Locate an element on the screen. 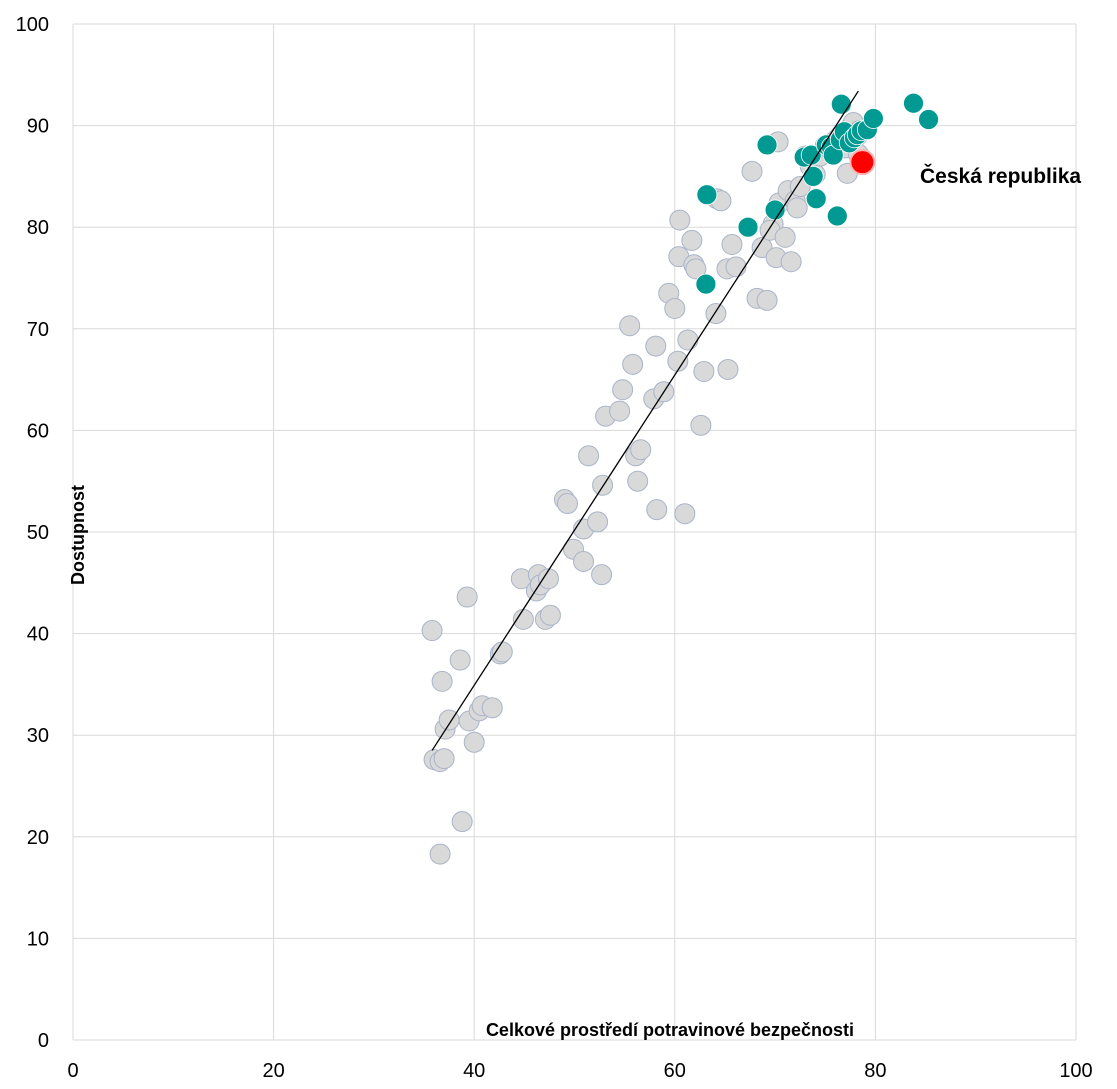  czech-republic-label: Česká republika is located at coordinates (1000, 176).